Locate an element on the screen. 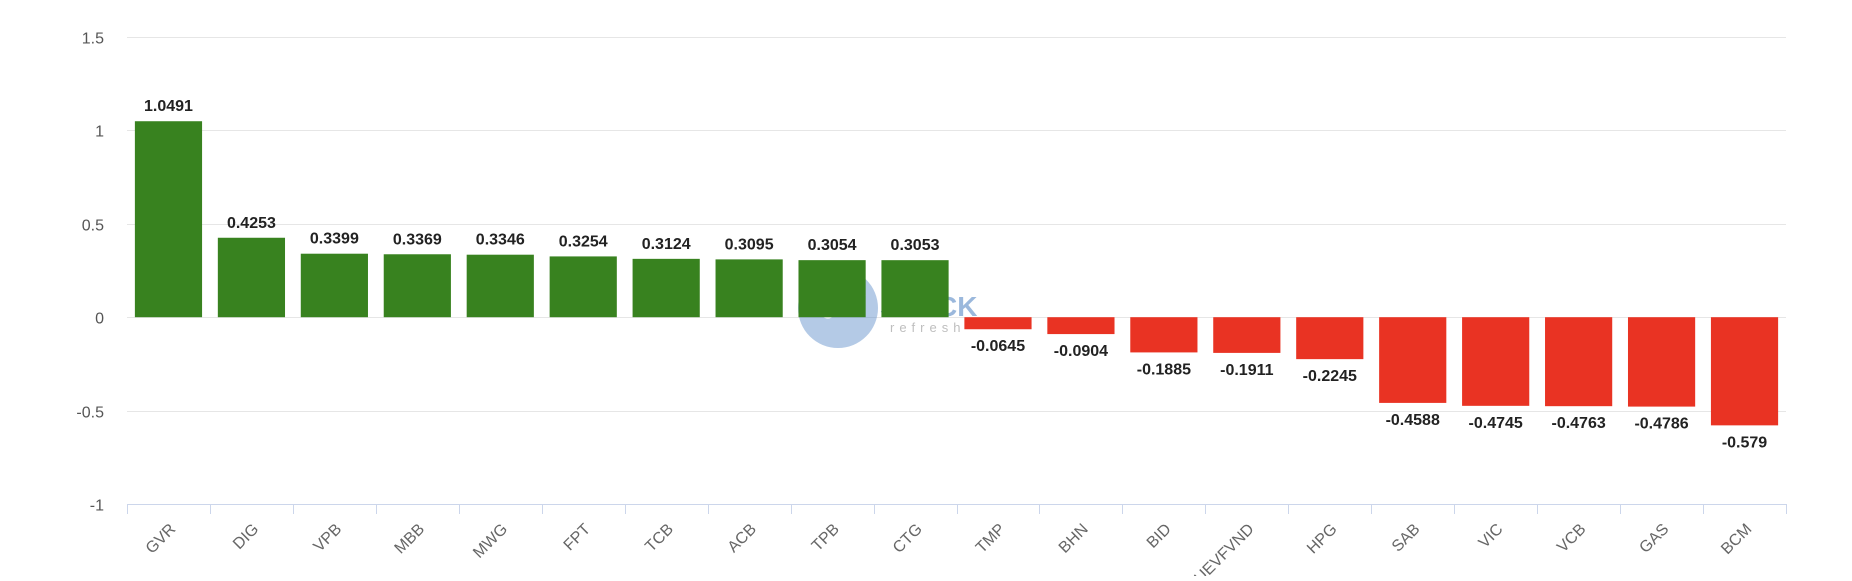 This screenshot has width=1852, height=581. watermark-subtext: refresh is located at coordinates (927, 327).